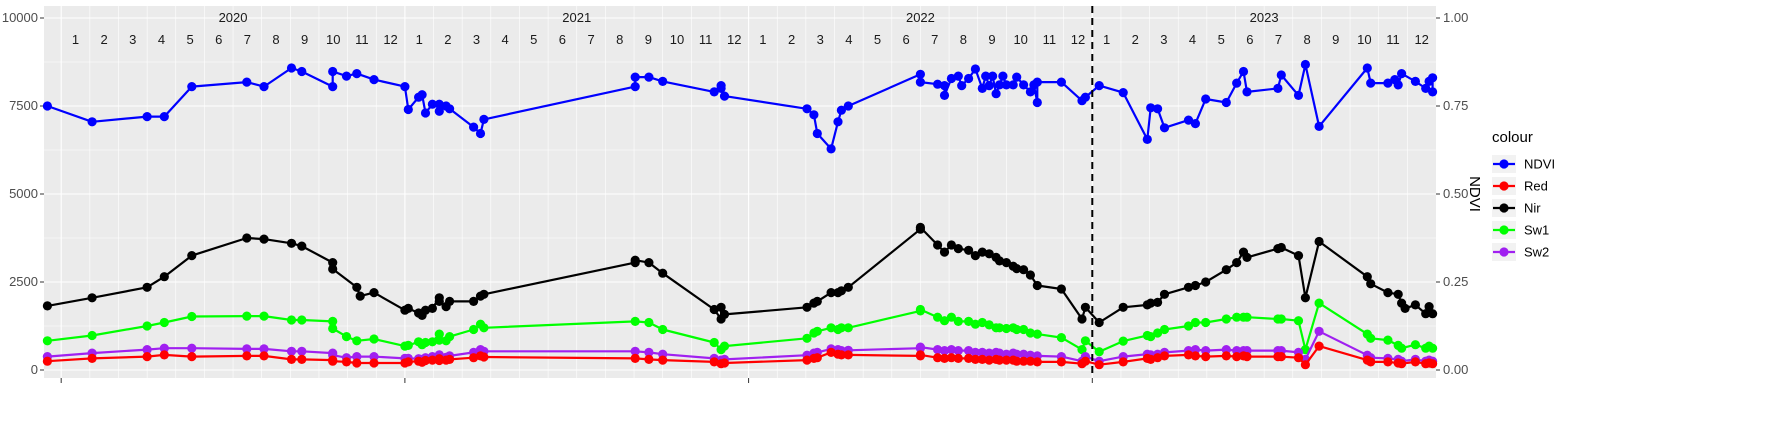 The image size is (1773, 442). I want to click on month-label: 1, so click(762, 39).